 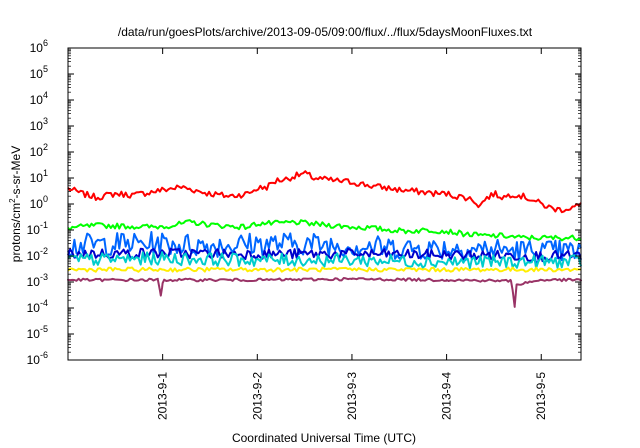 What do you see at coordinates (37, 306) in the screenshot?
I see `y-tick-label: 10⁻⁴` at bounding box center [37, 306].